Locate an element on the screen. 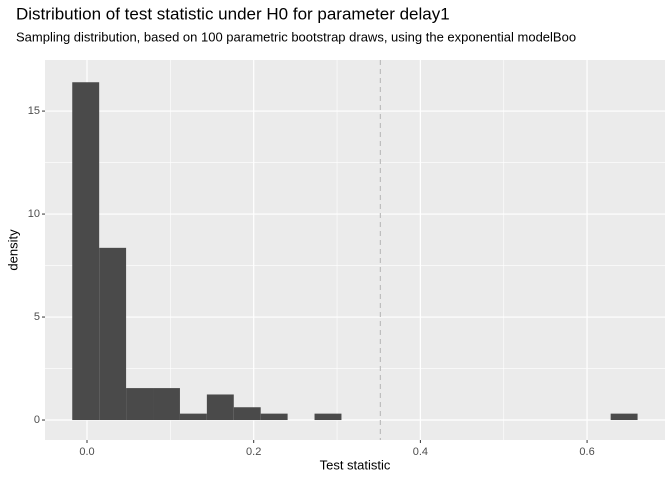 This screenshot has width=672, height=480. y-tick-label: 15 is located at coordinates (34, 111).